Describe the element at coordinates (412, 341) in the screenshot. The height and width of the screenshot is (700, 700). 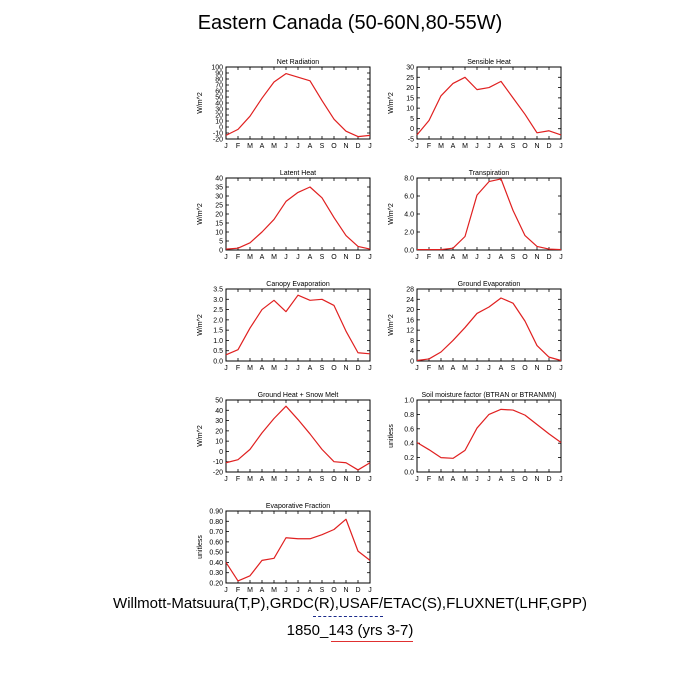
I see `y-tick-label: 8` at that location.